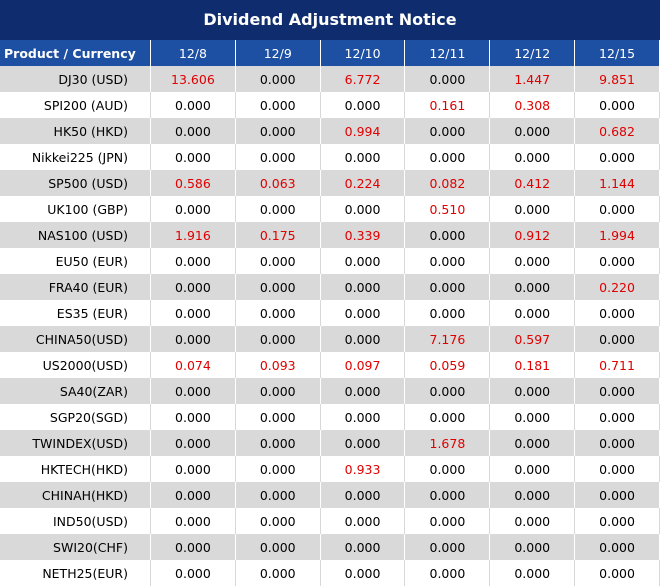  What do you see at coordinates (330, 391) in the screenshot?
I see `table-row: SA40(ZAR) 0.000 0.000 0.000 0.000 0.000 0.000` at bounding box center [330, 391].